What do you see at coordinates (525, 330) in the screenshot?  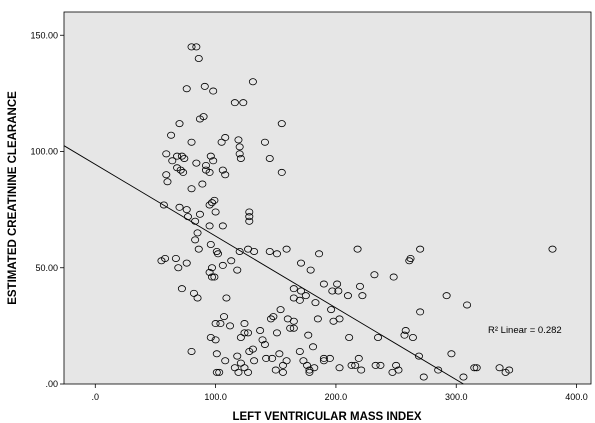 I see `fit-line-label: R² Linear = 0.282` at bounding box center [525, 330].